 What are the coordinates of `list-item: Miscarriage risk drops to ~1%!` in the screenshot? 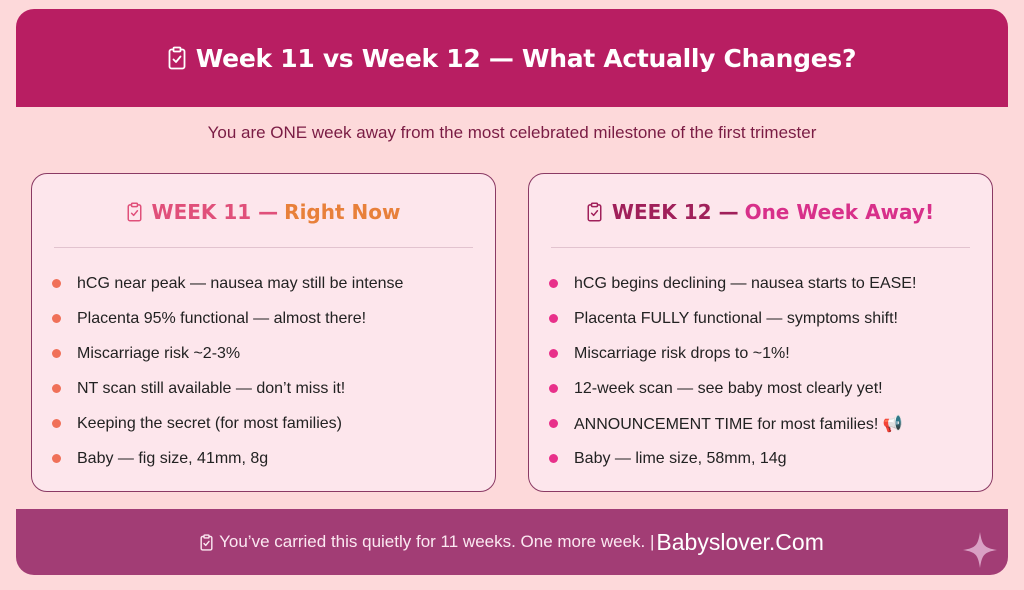 It's located at (765, 353).